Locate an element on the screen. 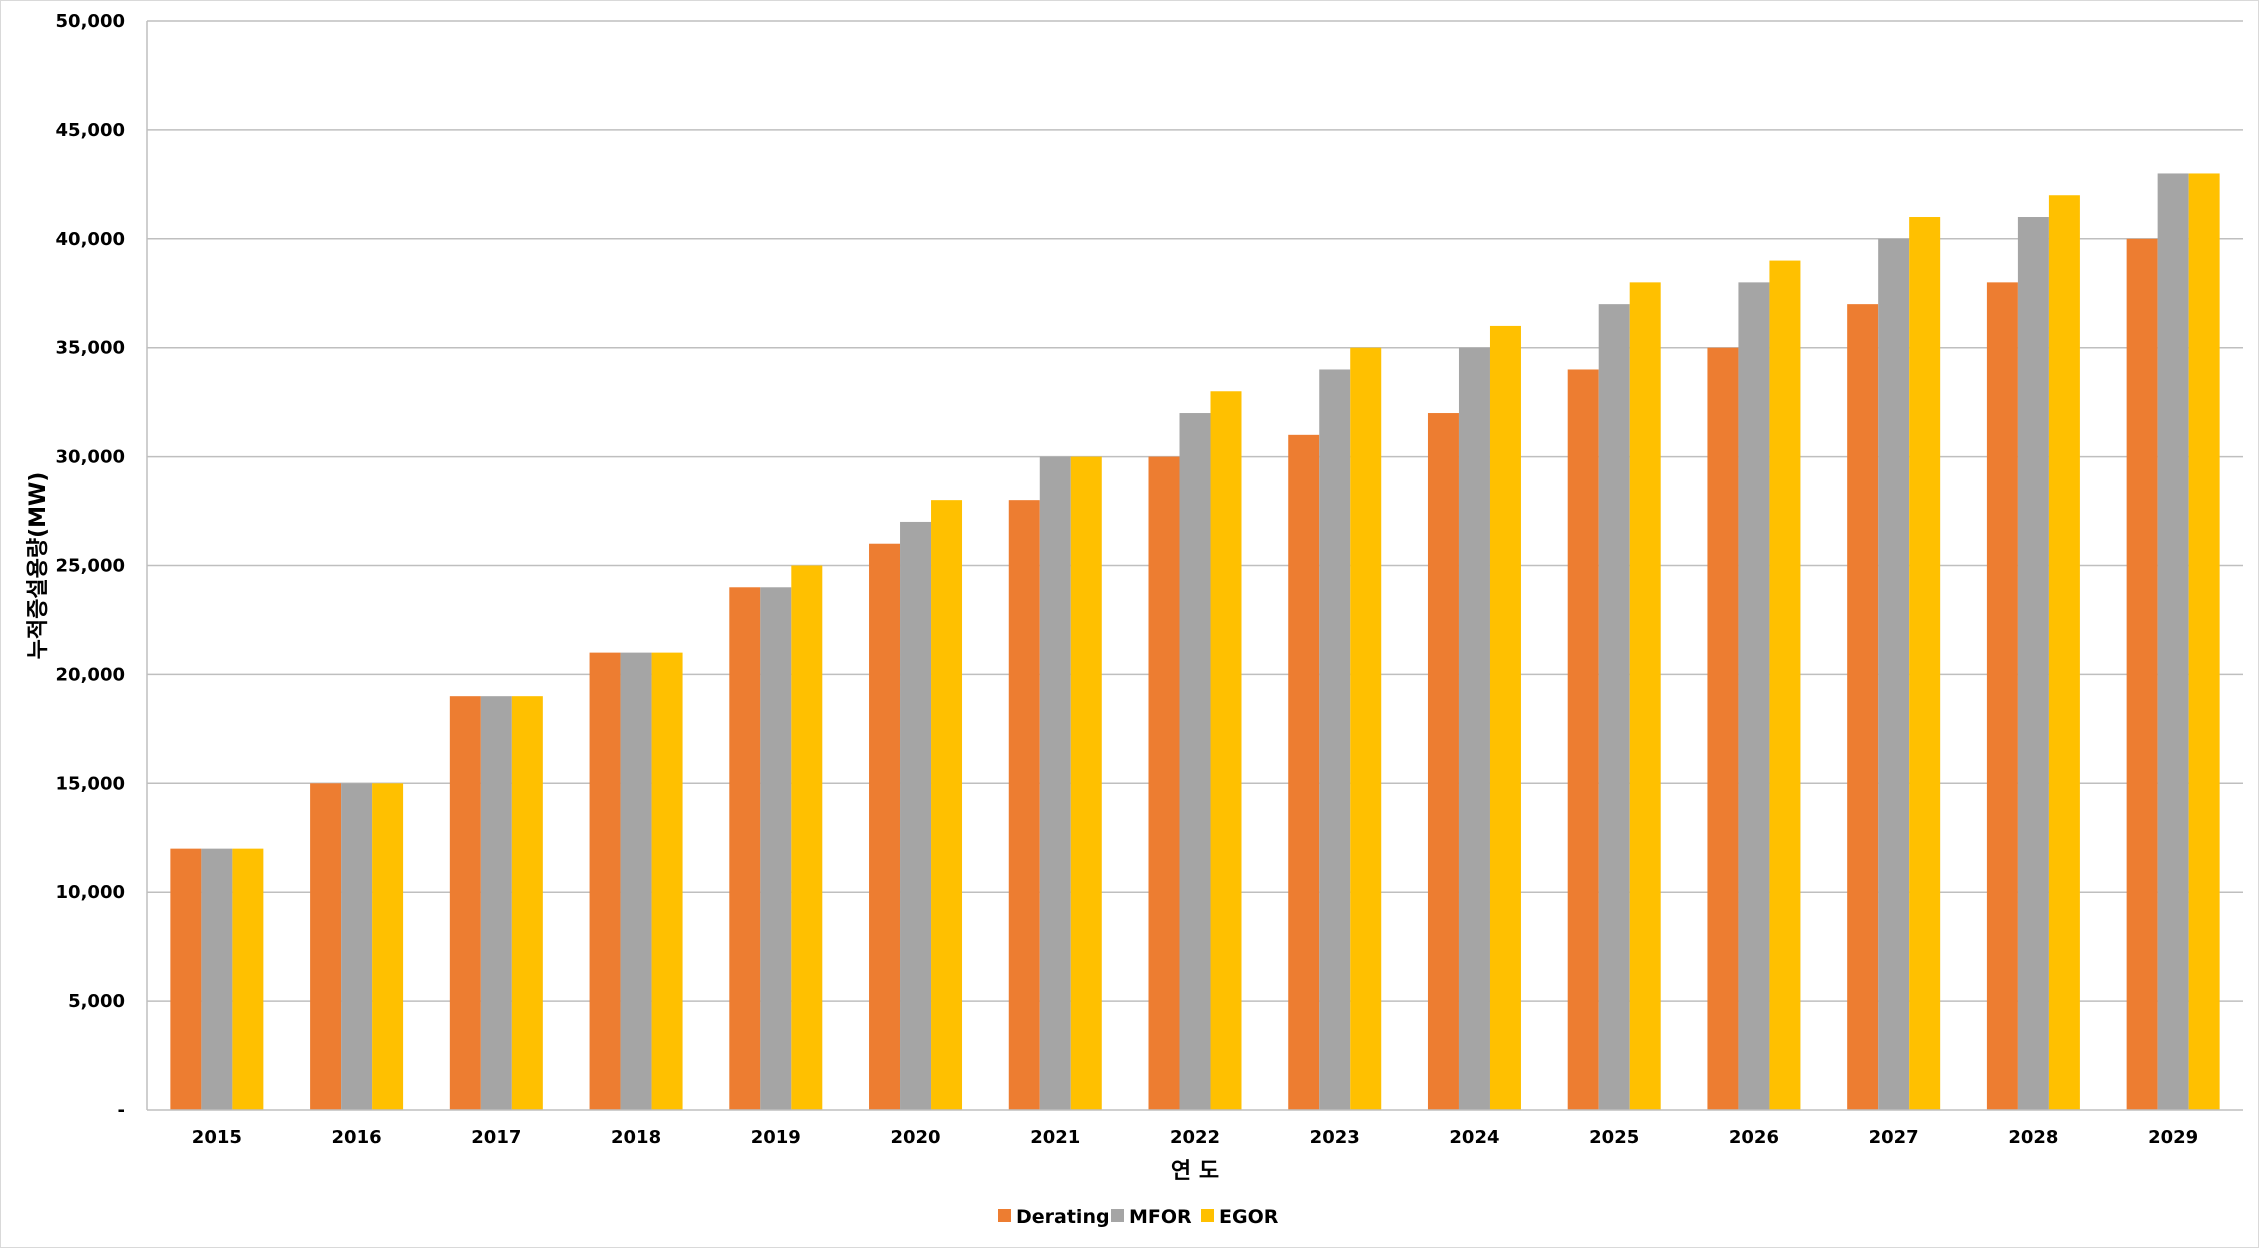 The width and height of the screenshot is (2259, 1249). x-tick-label: 2027 is located at coordinates (1894, 1137).